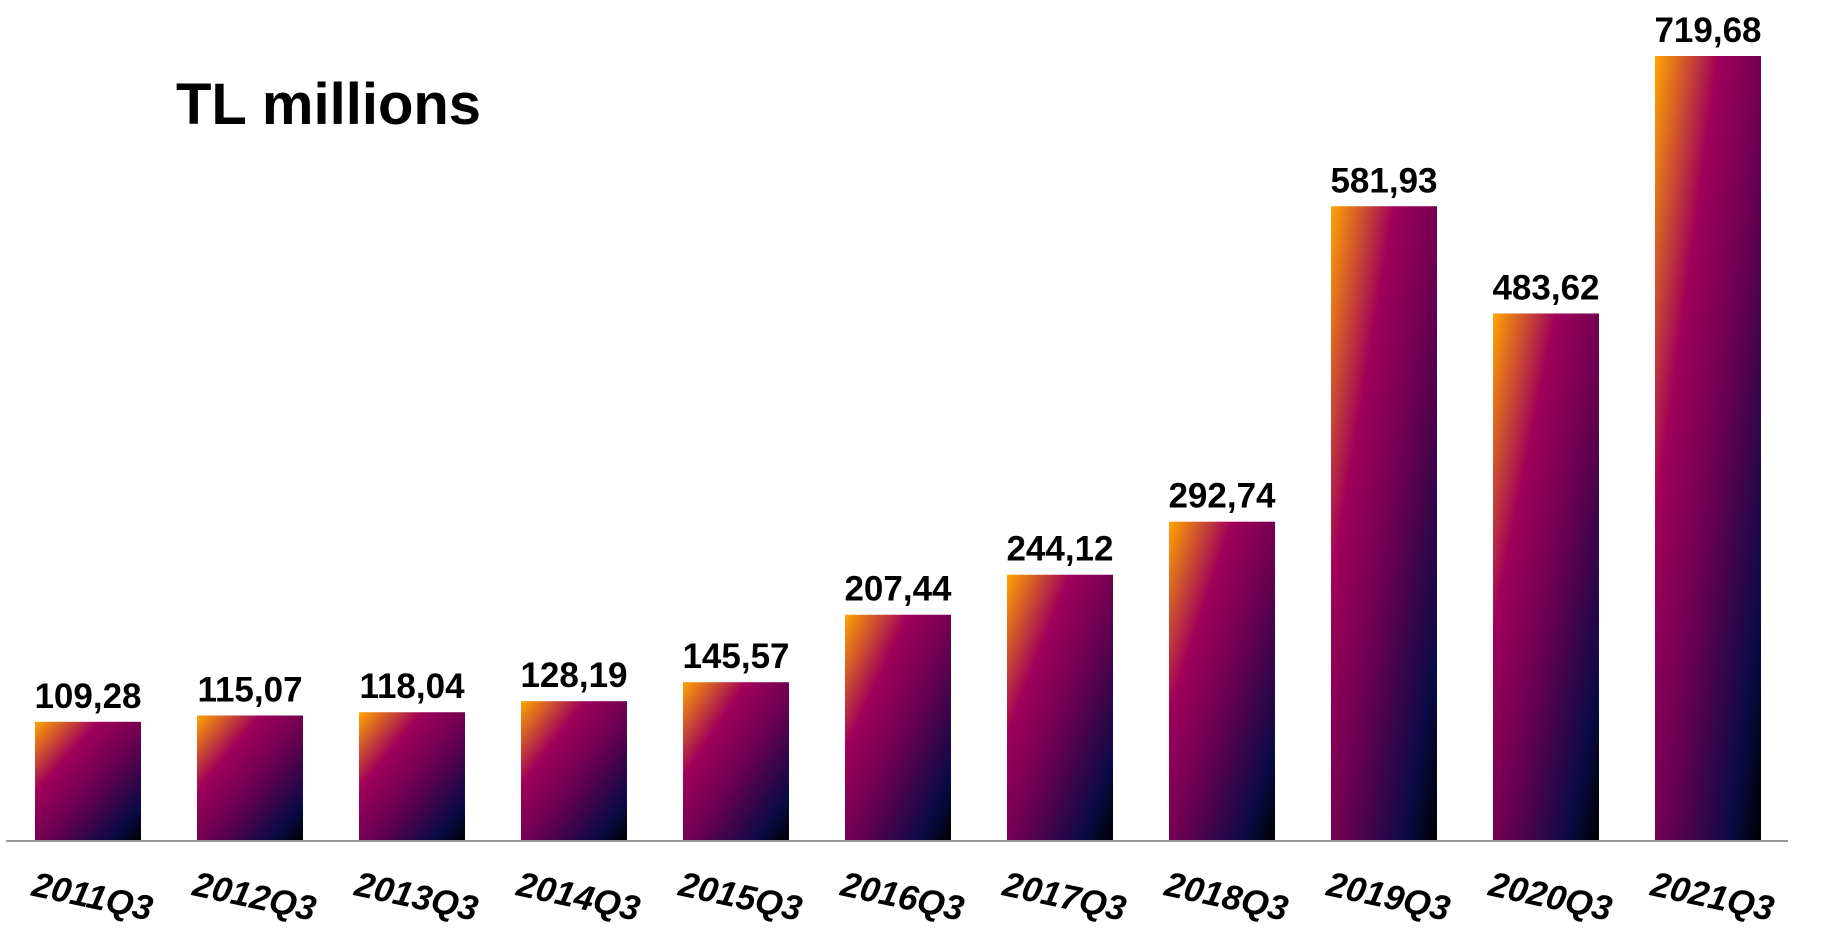 The width and height of the screenshot is (1839, 941). I want to click on bar-2019Q3, so click(1384, 523).